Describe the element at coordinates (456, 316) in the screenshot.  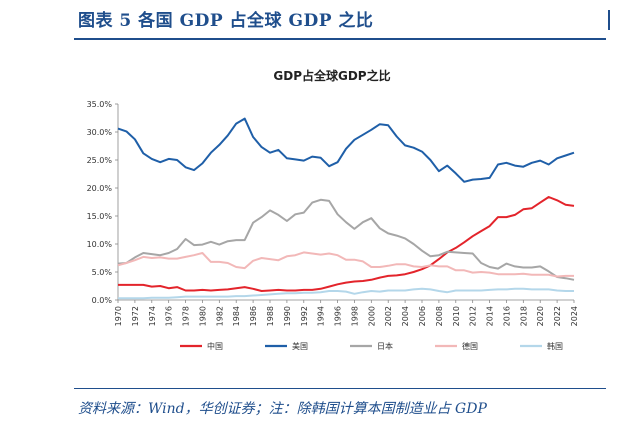
I see `x-tick-label: 2010` at that location.